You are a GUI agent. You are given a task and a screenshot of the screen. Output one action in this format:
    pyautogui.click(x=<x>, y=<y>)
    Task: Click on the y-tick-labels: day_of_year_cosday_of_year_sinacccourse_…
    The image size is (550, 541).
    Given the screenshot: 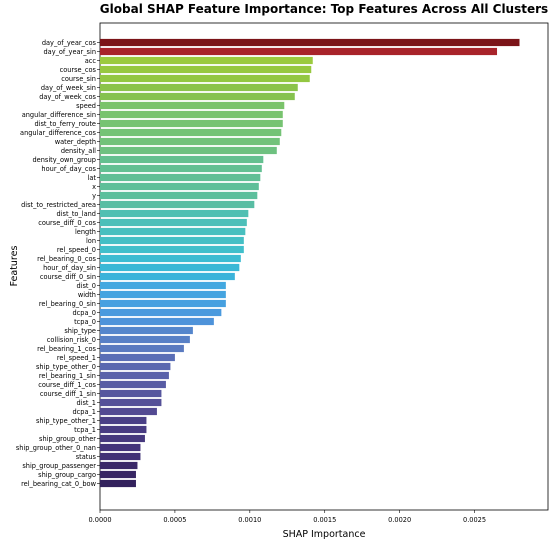 What is the action you would take?
    pyautogui.click(x=58, y=263)
    